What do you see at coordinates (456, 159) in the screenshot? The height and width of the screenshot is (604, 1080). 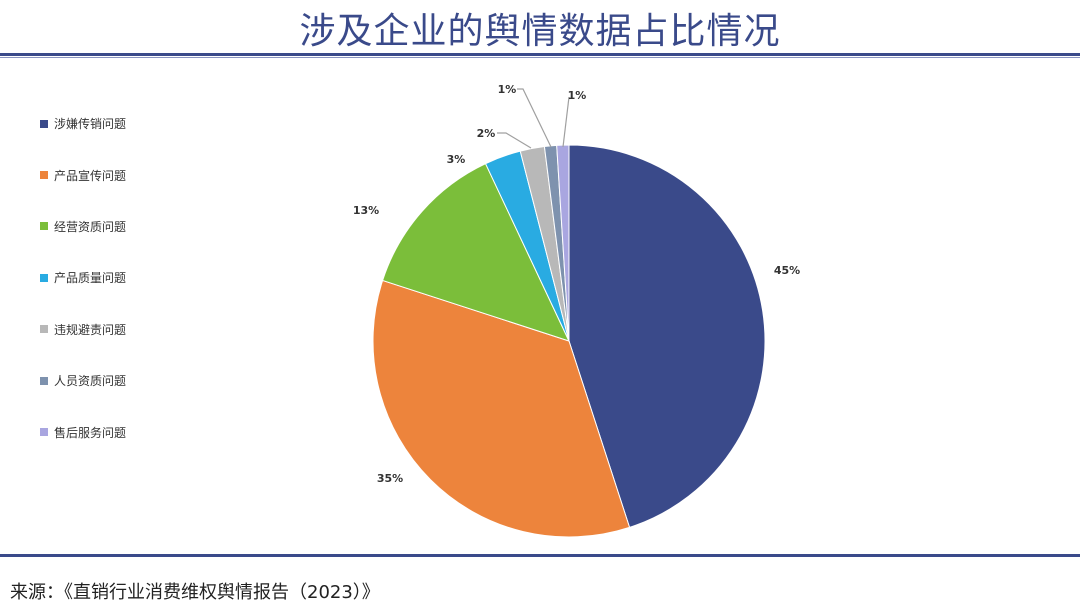 I see `data-label: 3%` at bounding box center [456, 159].